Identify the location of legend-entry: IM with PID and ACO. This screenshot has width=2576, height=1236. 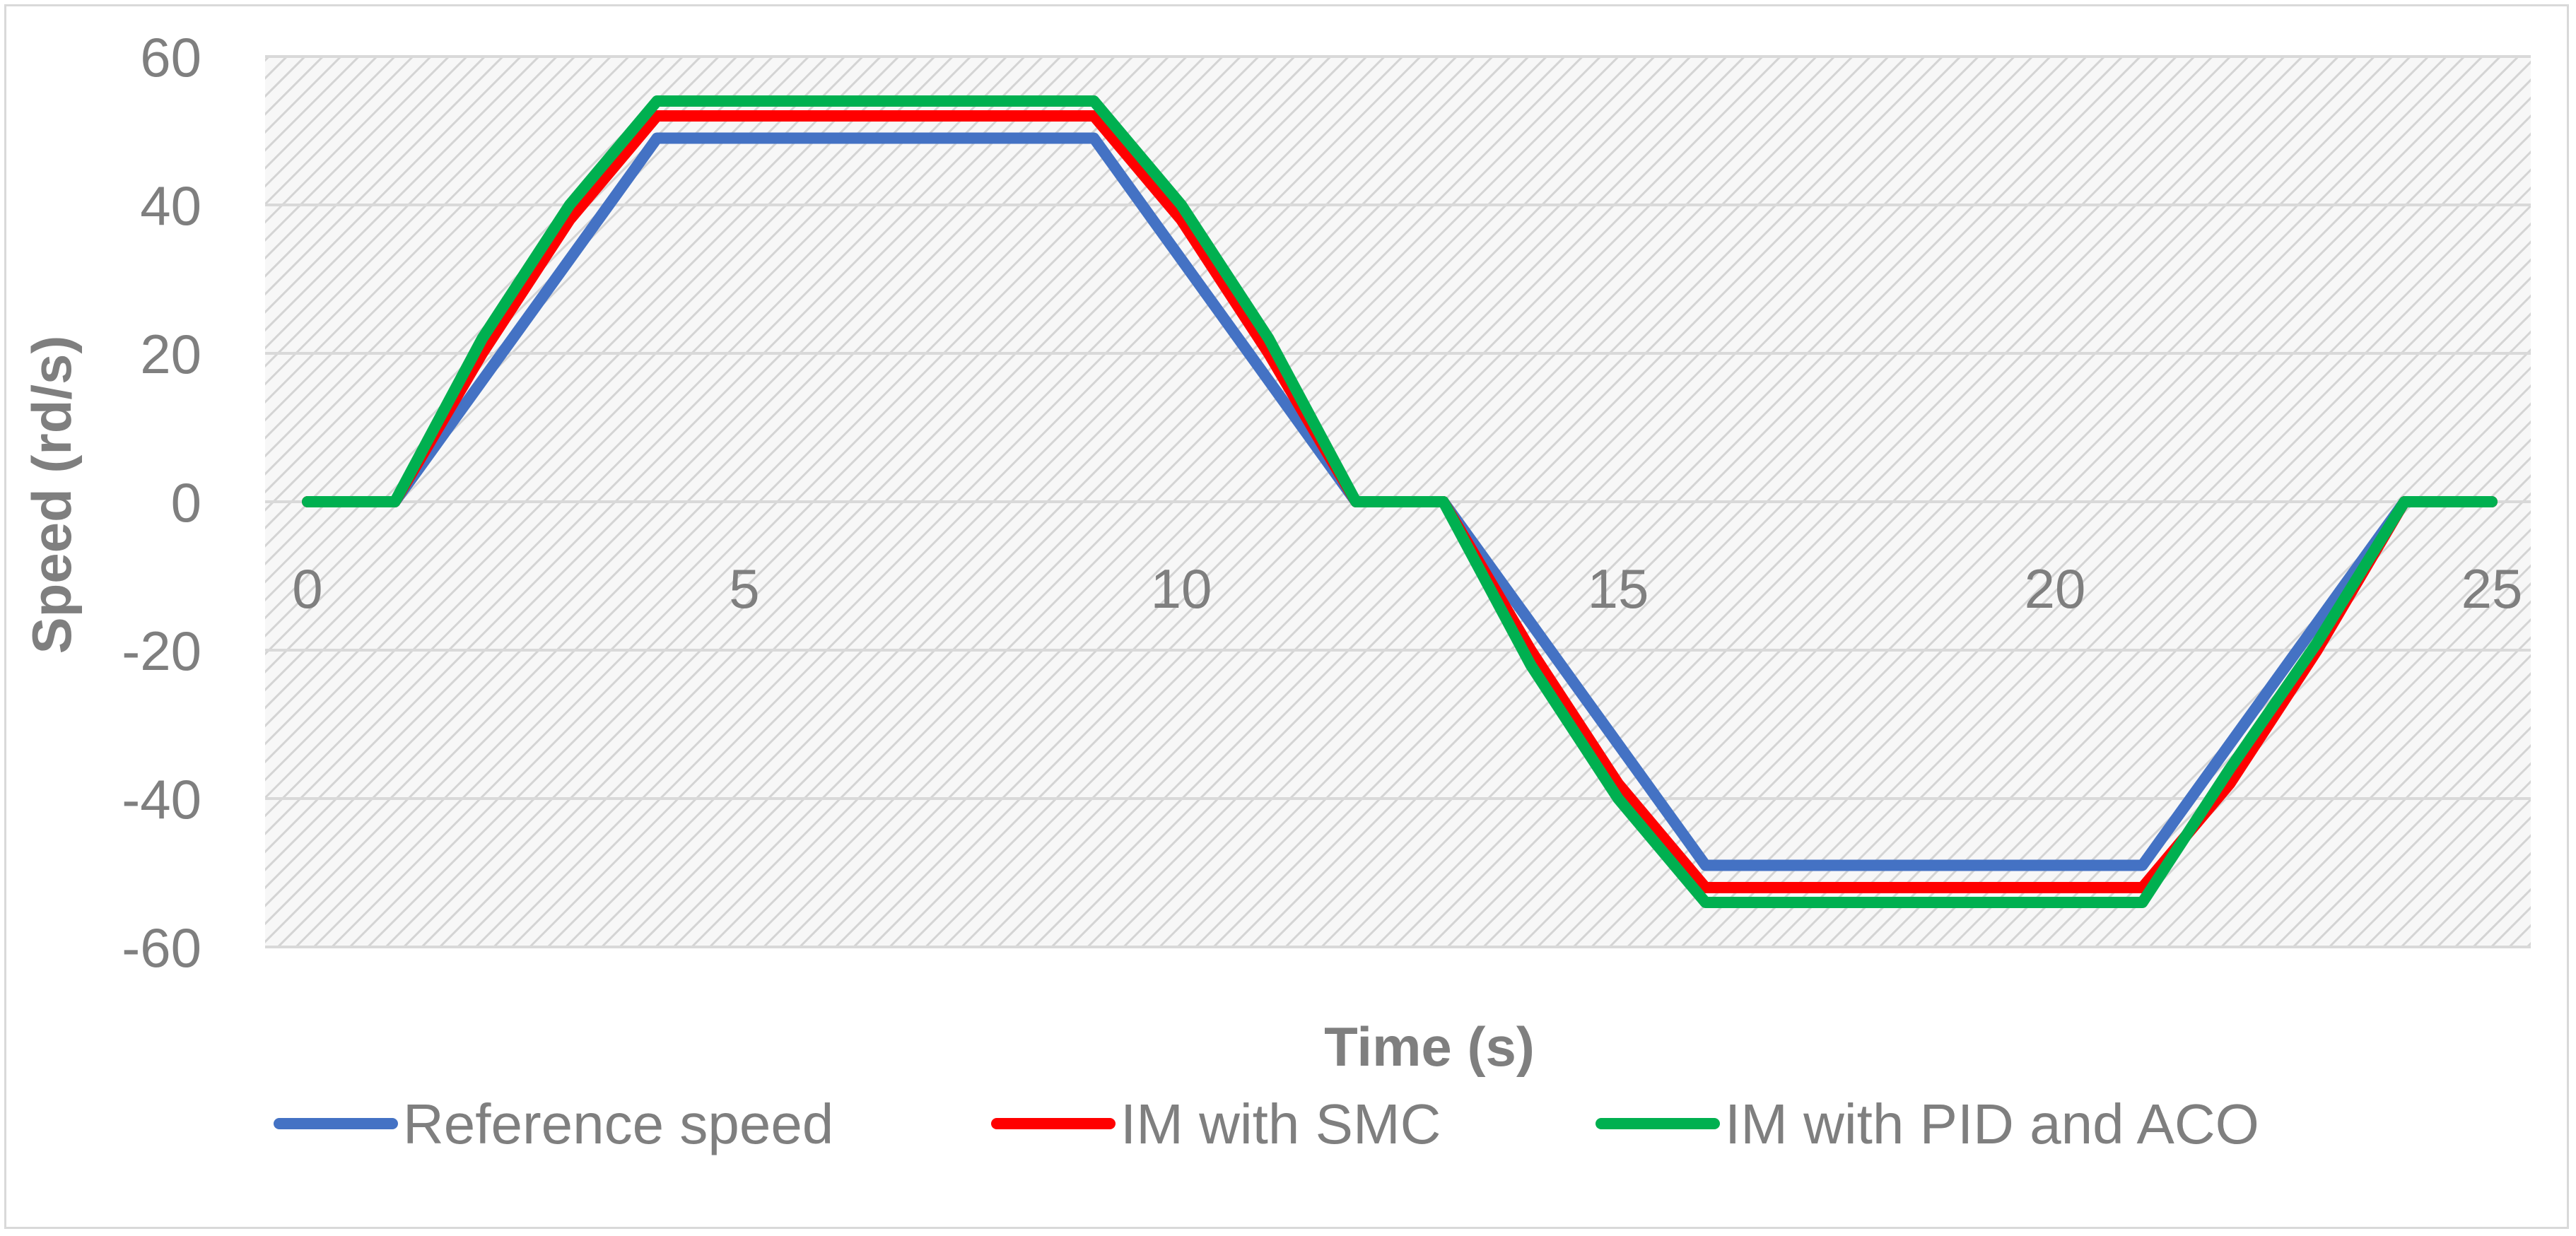
(1992, 1124).